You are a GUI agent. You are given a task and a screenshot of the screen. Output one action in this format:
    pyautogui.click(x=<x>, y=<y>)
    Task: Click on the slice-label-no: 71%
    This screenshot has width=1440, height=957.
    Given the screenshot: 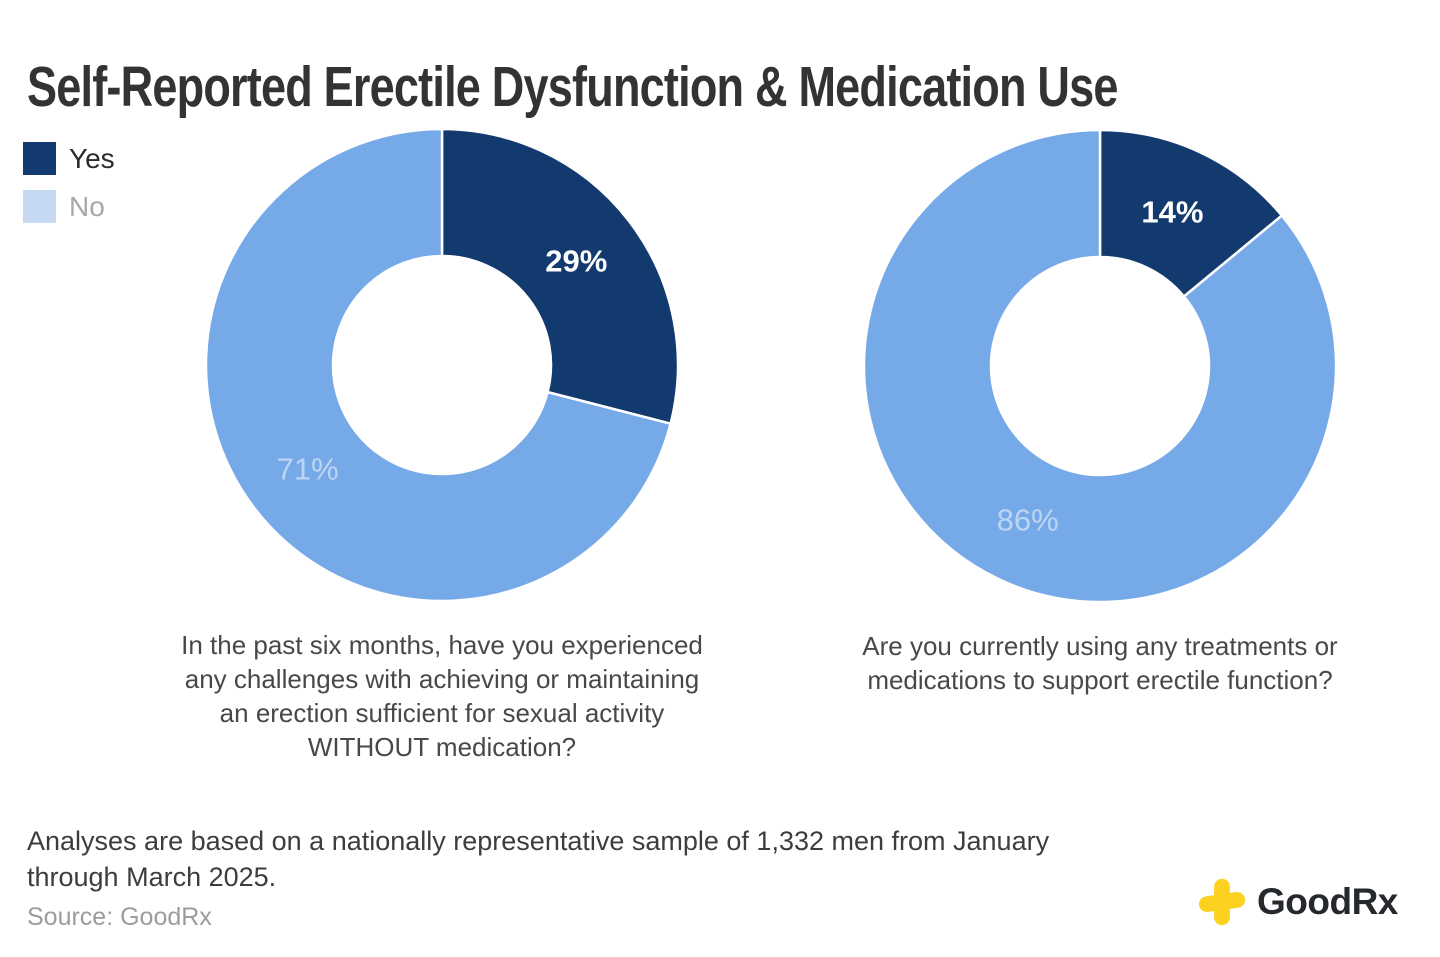 What is the action you would take?
    pyautogui.click(x=308, y=469)
    